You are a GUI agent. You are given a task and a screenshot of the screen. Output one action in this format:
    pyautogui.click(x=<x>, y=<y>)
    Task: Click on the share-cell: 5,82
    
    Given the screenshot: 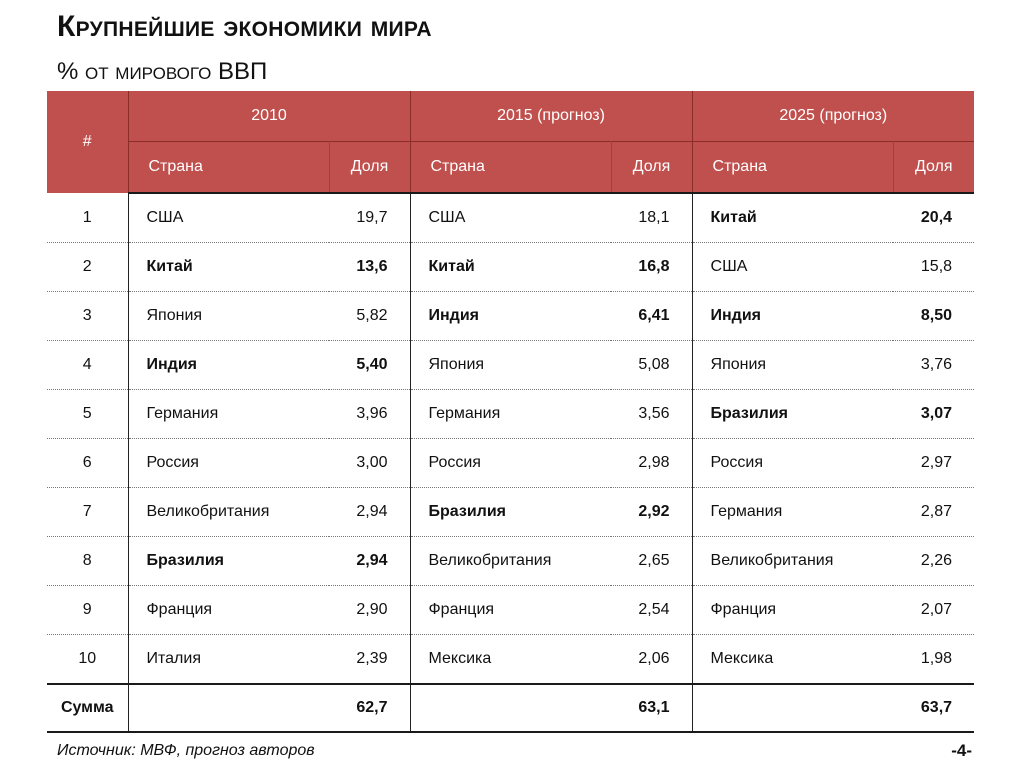 What is the action you would take?
    pyautogui.click(x=370, y=316)
    